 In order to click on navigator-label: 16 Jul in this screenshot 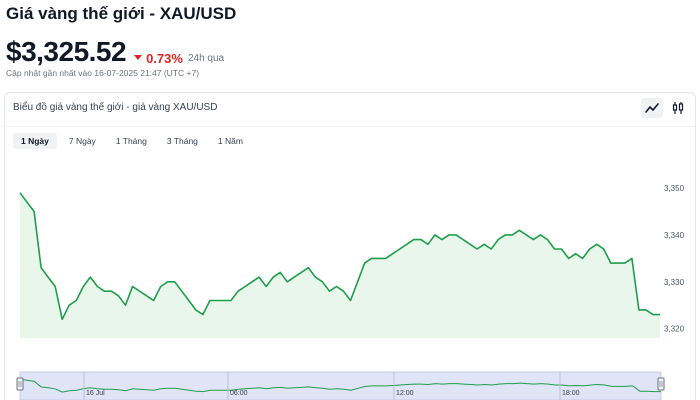, I will do `click(95, 393)`.